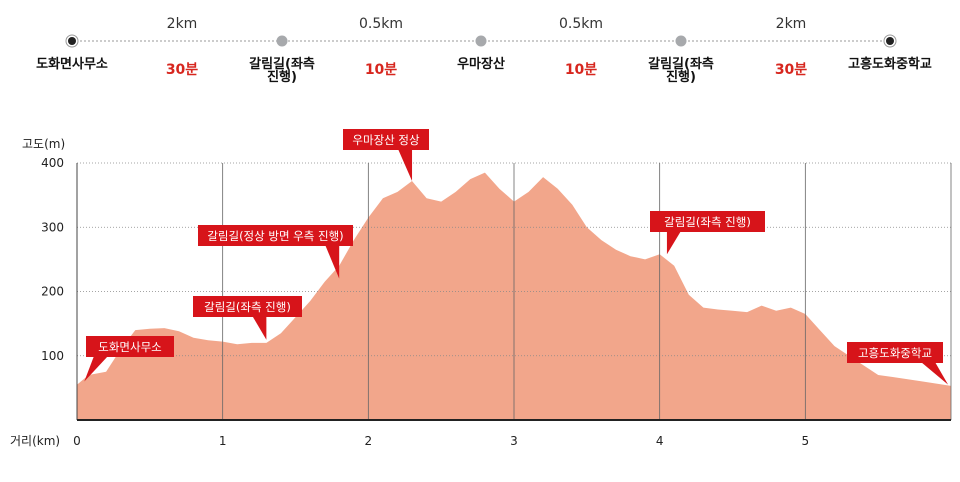 This screenshot has height=482, width=960. Describe the element at coordinates (890, 64) in the screenshot. I see `stop-label-end: 고흥도화중학교` at that location.